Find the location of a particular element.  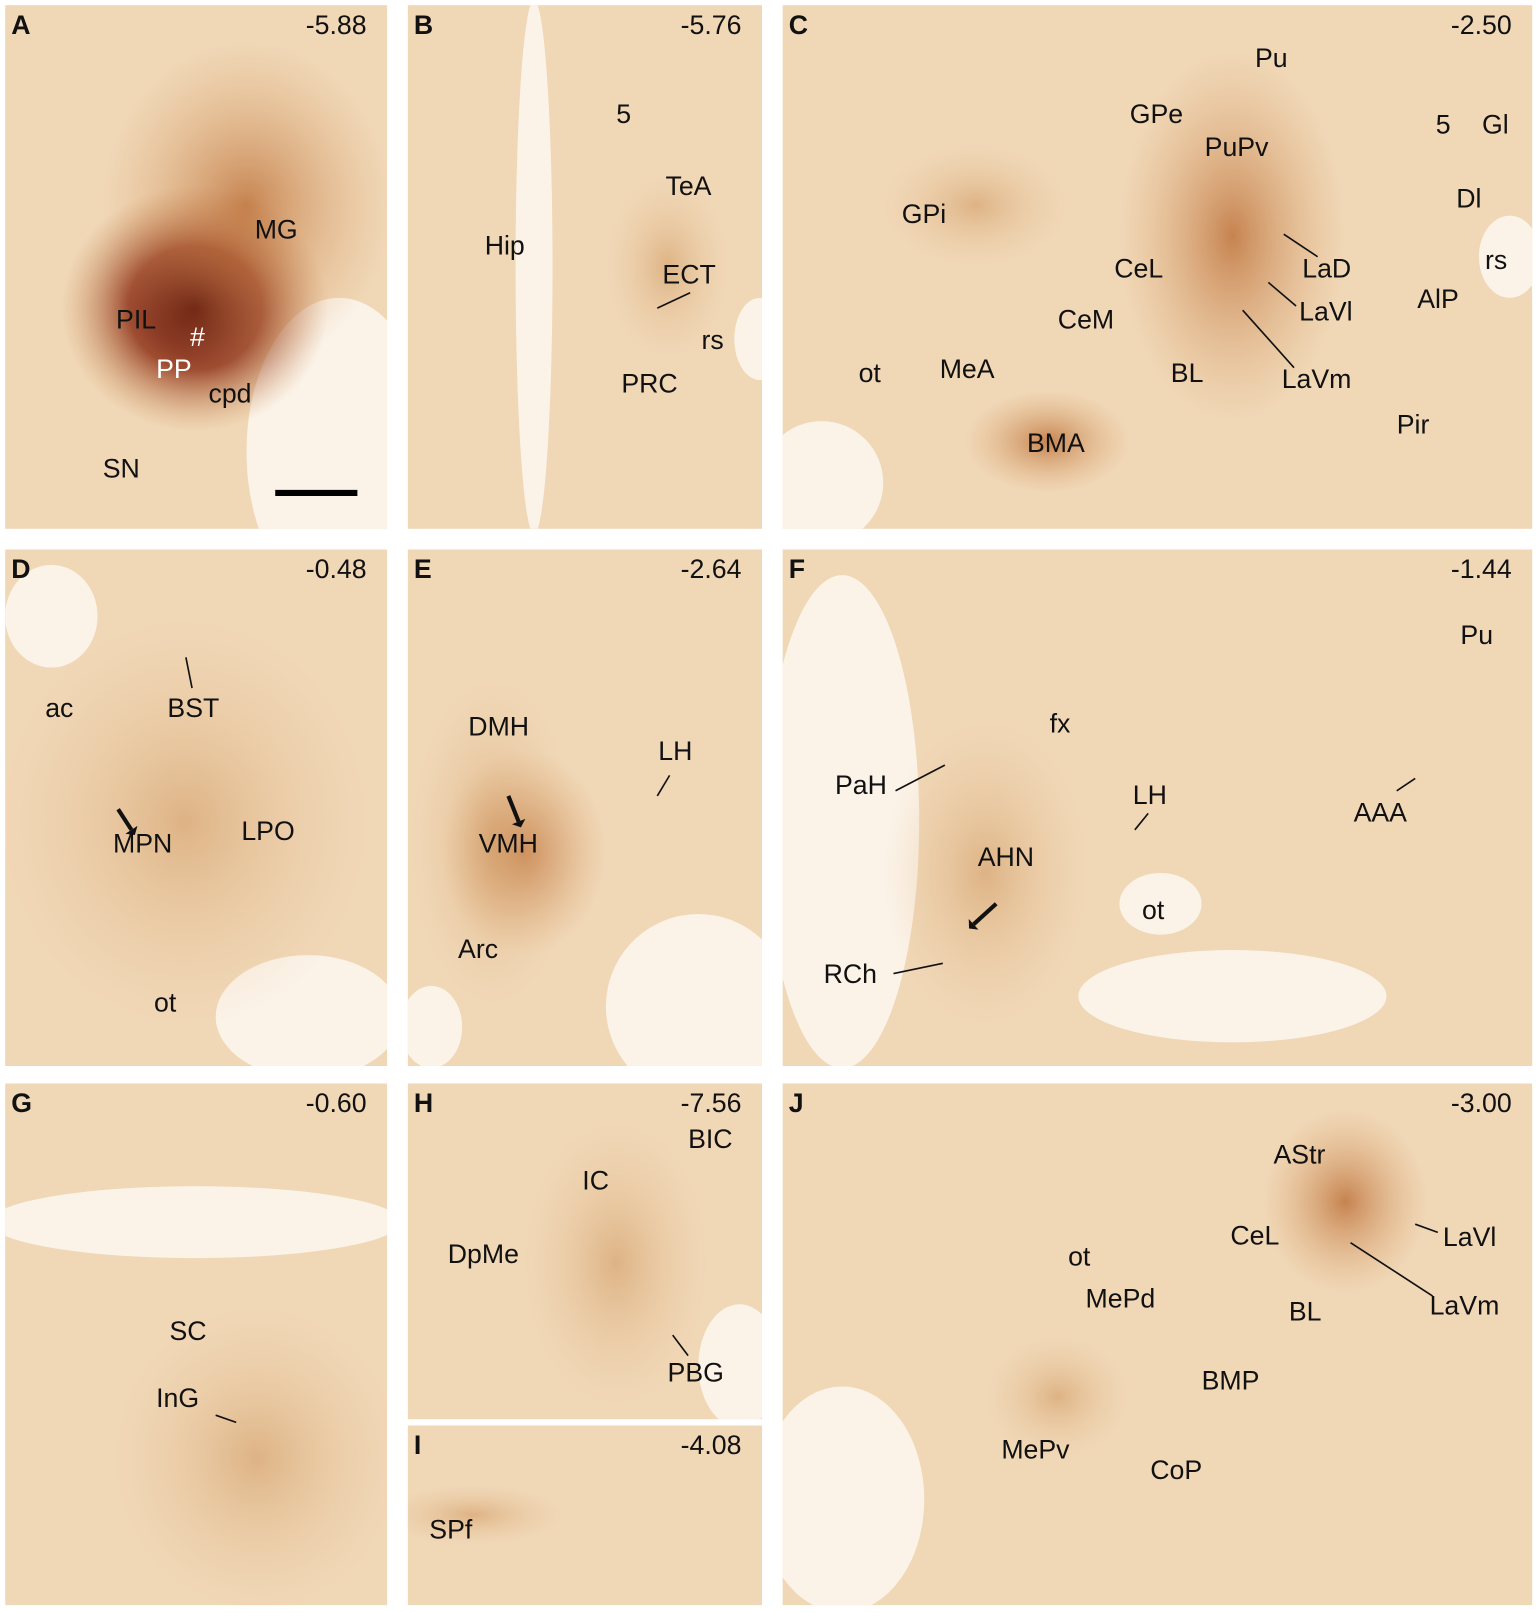

panel: A -5.88 MG PIL #PP cpd SN is located at coordinates (196, 267).